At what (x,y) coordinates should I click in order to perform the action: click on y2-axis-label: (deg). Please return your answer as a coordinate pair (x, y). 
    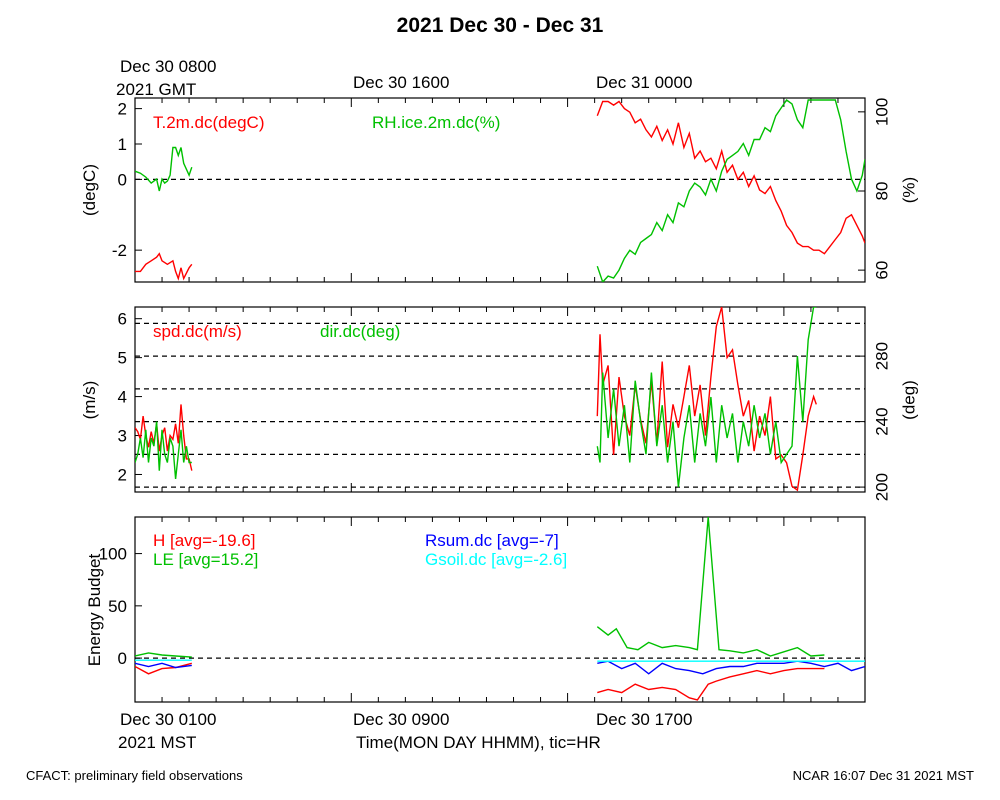
    Looking at the image, I should click on (908, 400).